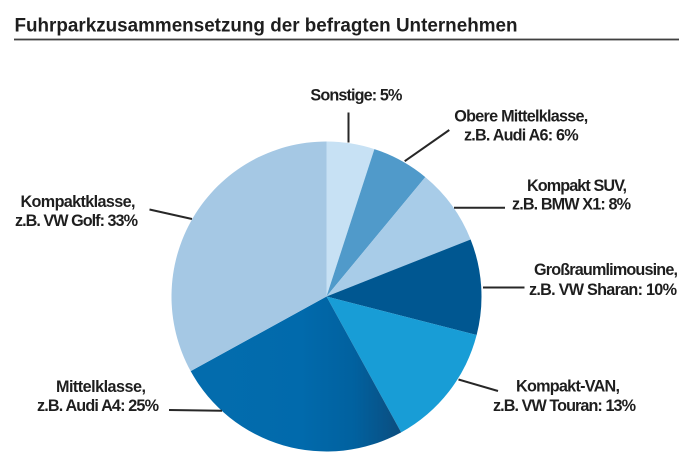 The height and width of the screenshot is (470, 700). Describe the element at coordinates (521, 117) in the screenshot. I see `svg-text: Obere Mittelklasse,` at that location.